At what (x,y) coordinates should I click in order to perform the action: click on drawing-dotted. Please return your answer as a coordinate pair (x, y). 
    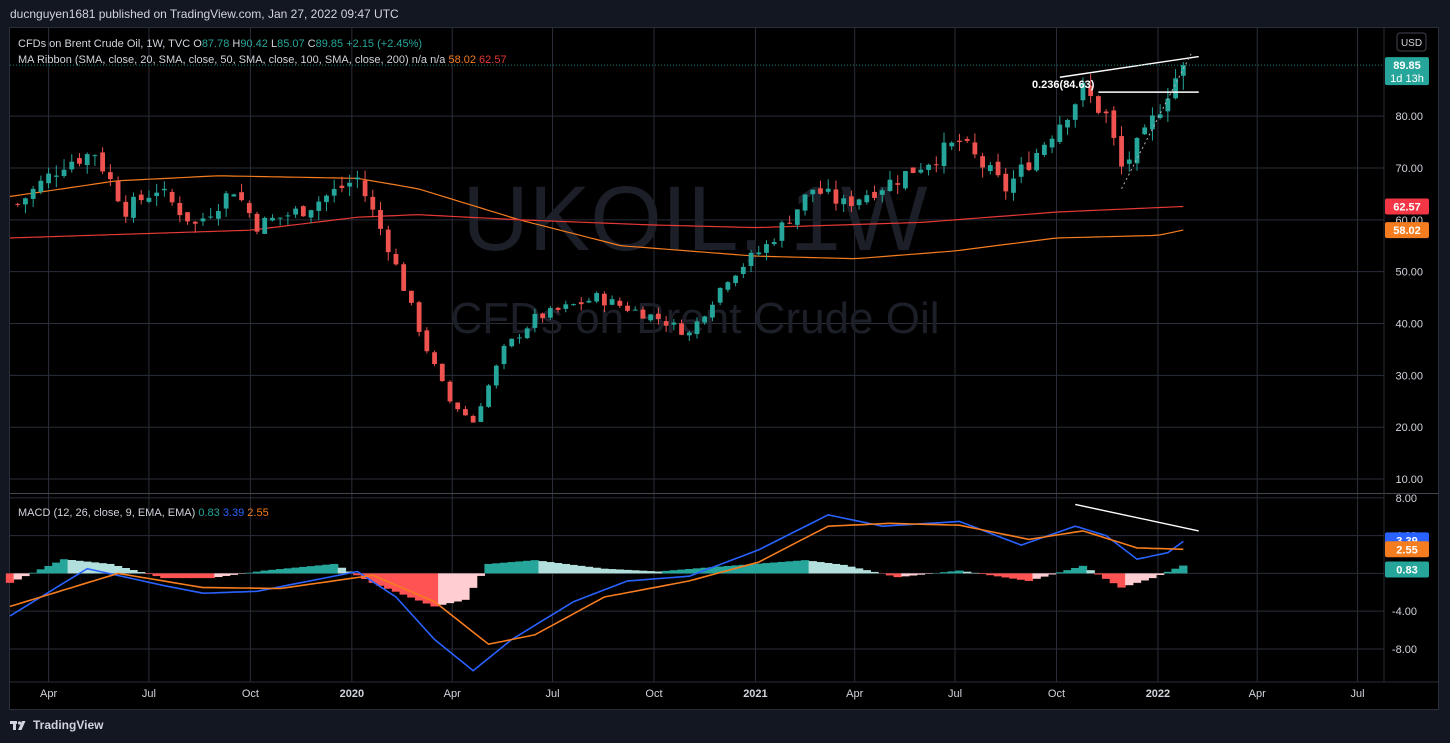
    Looking at the image, I should click on (1156, 121).